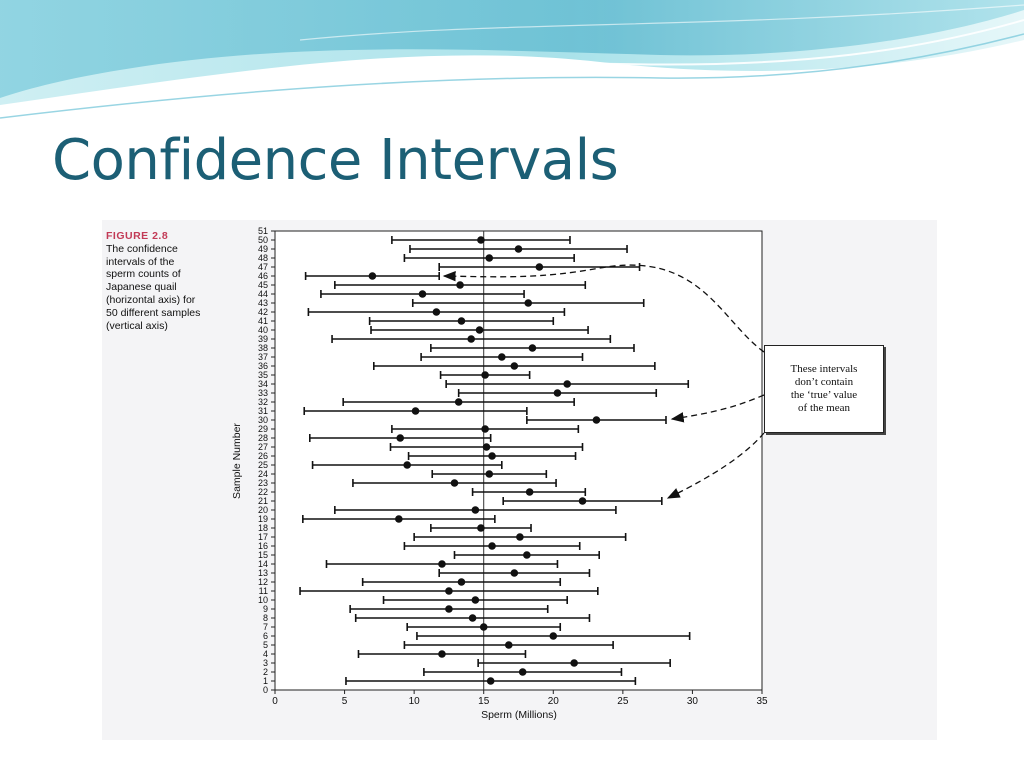 The width and height of the screenshot is (1024, 768). What do you see at coordinates (263, 546) in the screenshot?
I see `y-tick-label: 16` at bounding box center [263, 546].